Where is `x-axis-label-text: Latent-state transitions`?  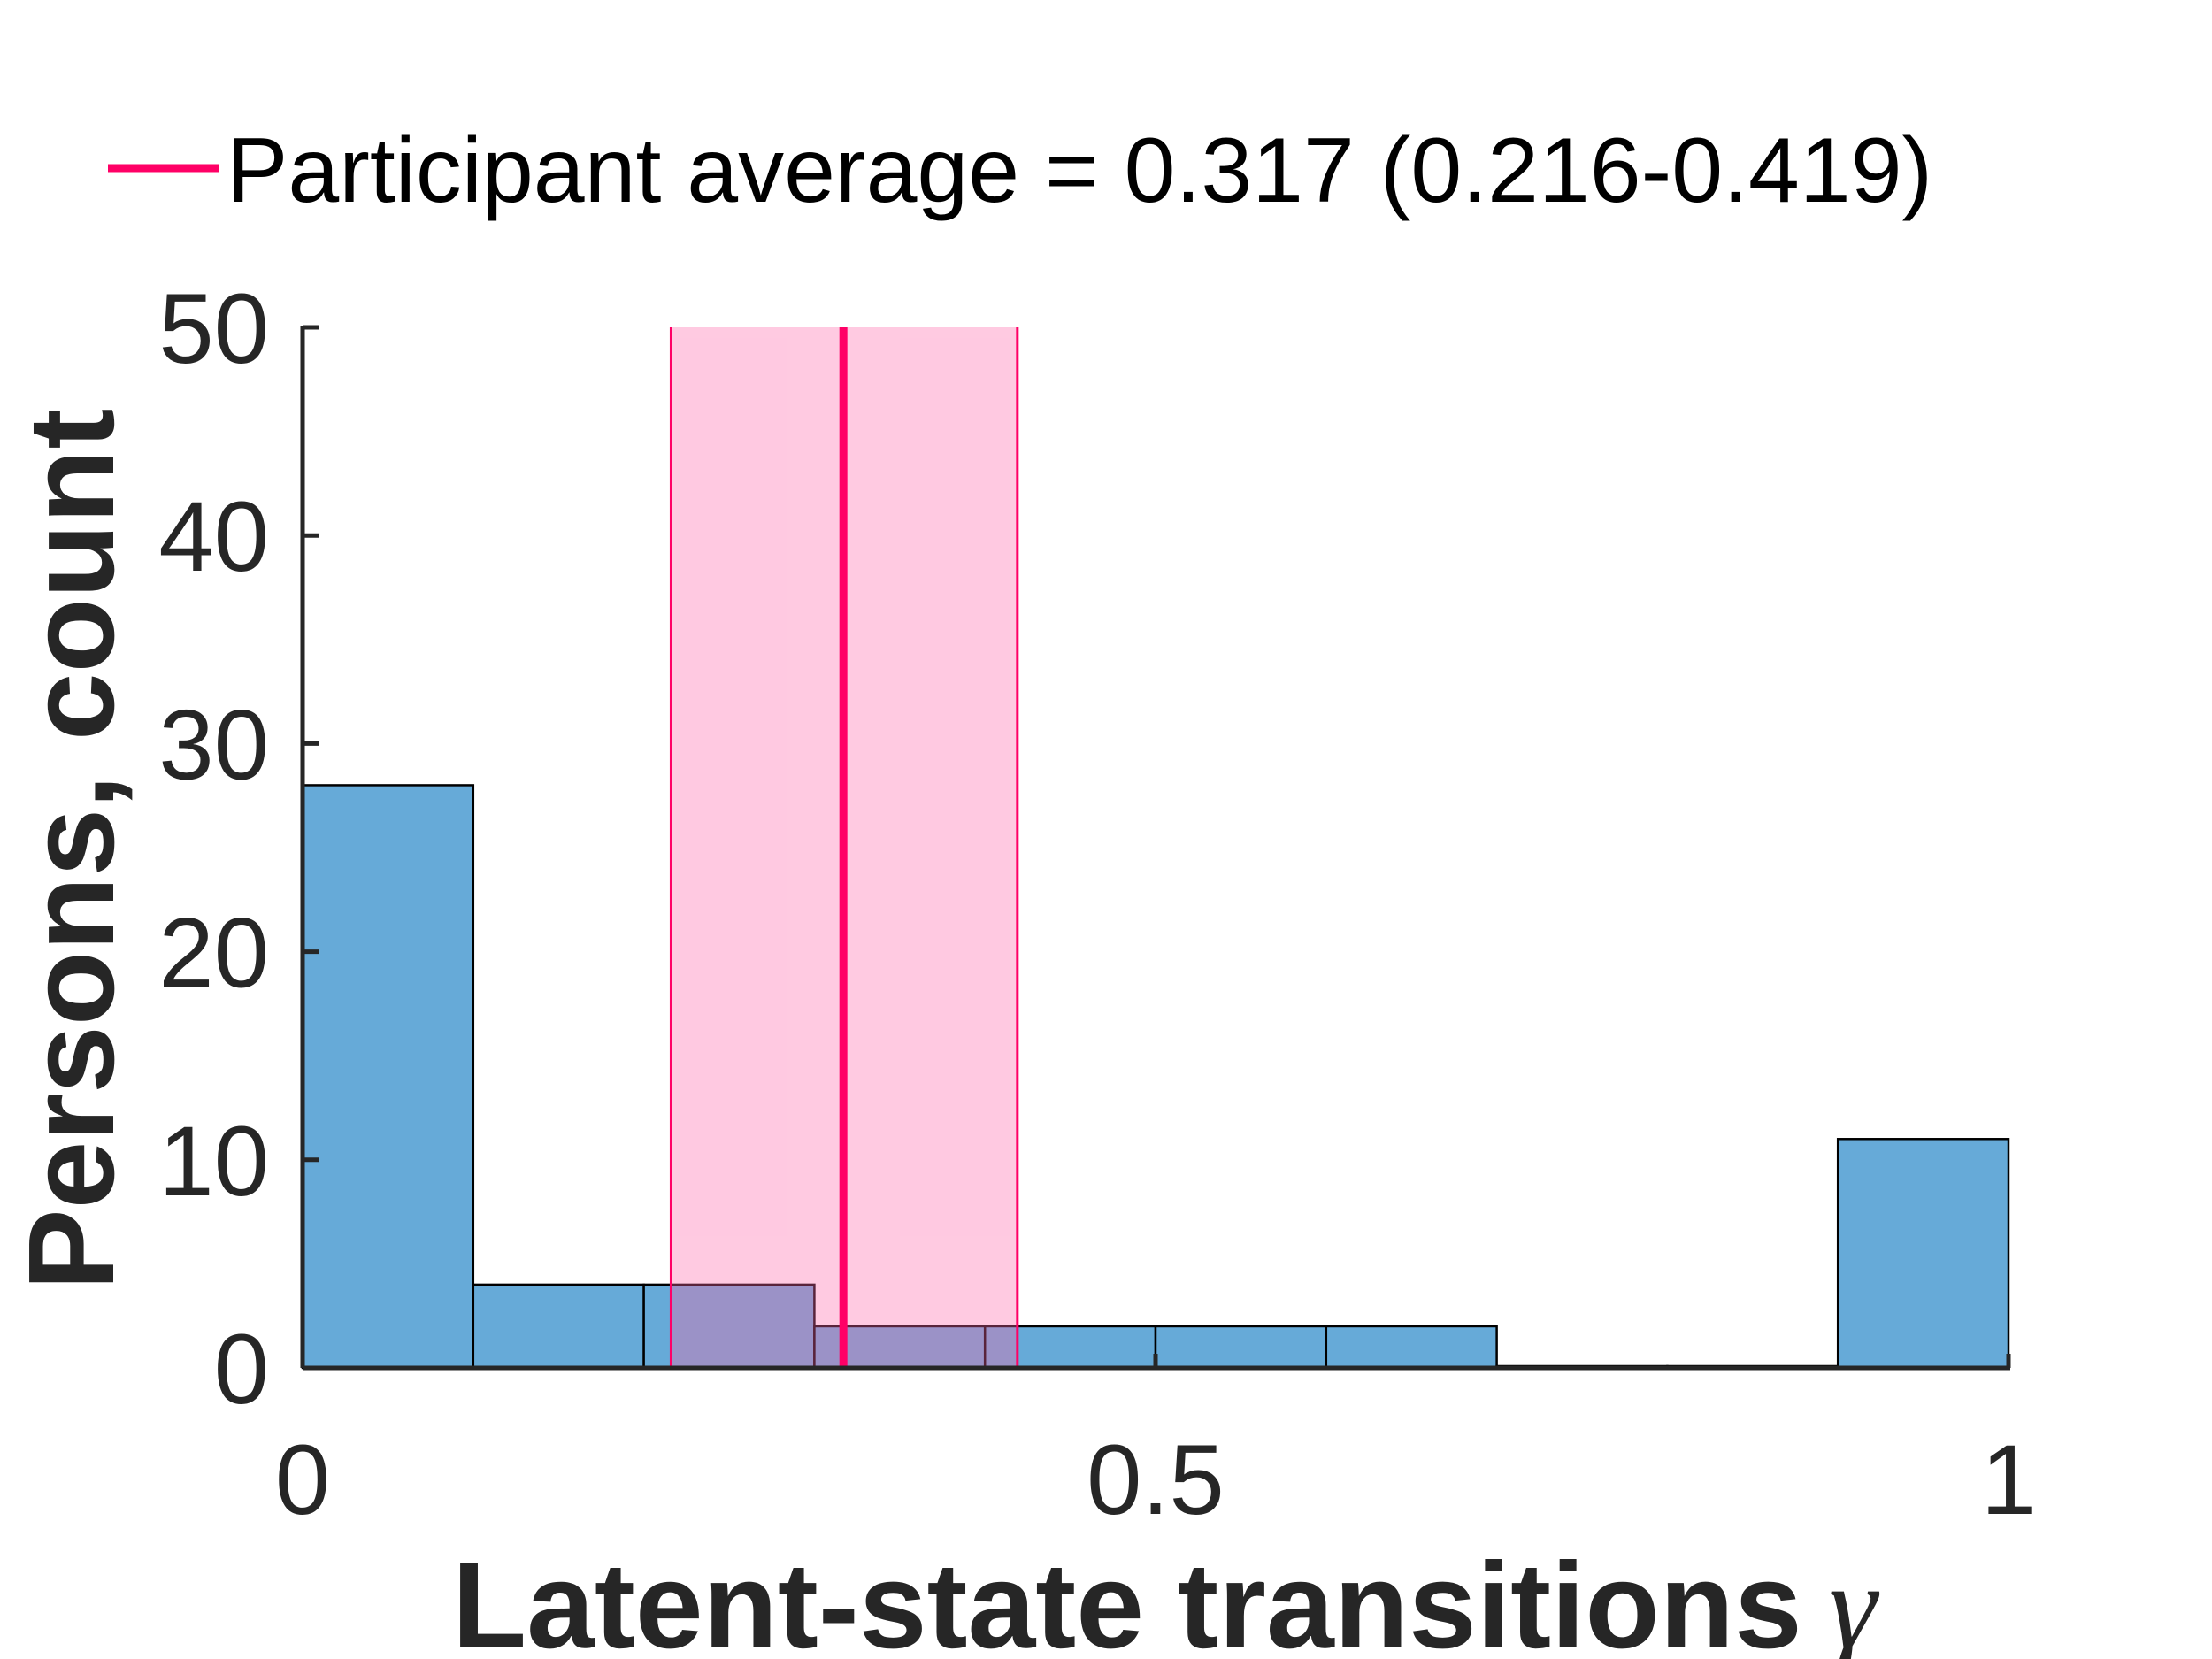 x-axis-label-text: Latent-state transitions is located at coordinates (1127, 1599).